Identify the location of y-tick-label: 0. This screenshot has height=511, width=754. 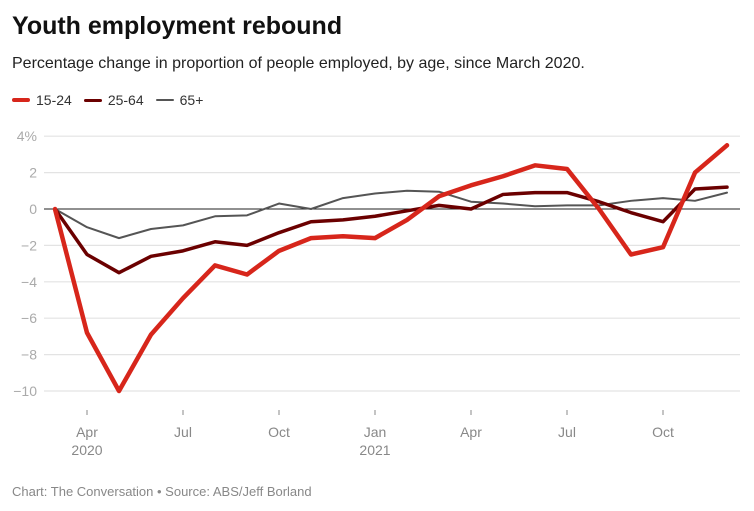
(33, 209).